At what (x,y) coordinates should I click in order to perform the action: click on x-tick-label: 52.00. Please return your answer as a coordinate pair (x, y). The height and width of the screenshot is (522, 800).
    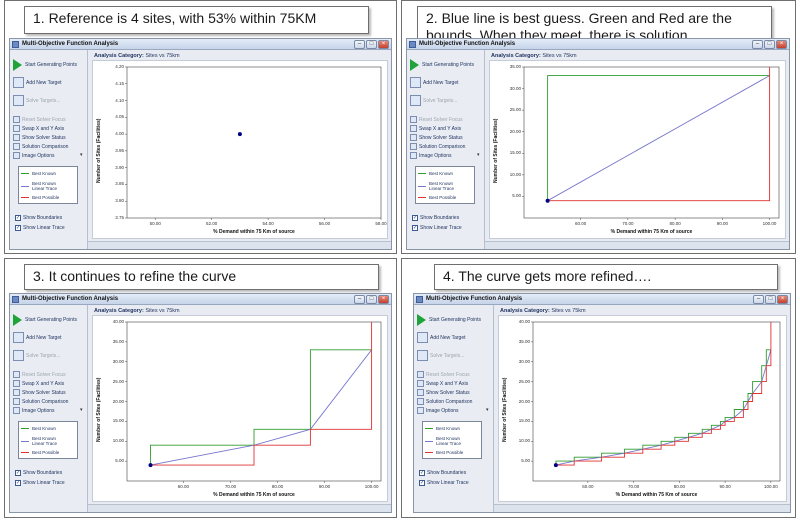
    Looking at the image, I should click on (212, 223).